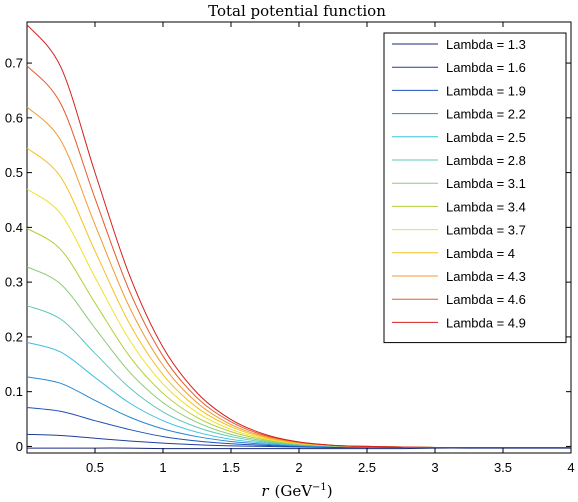 The image size is (578, 502). What do you see at coordinates (486, 206) in the screenshot?
I see `legend-label-8: Lambda = 3.4` at bounding box center [486, 206].